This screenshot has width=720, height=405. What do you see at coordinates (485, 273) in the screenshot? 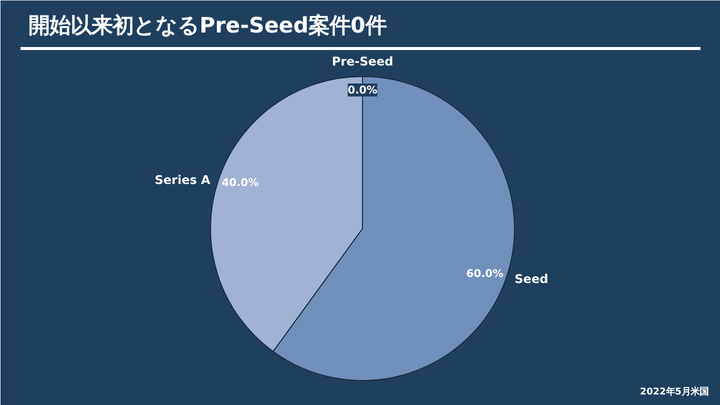
I see `data-label: 60.0%` at bounding box center [485, 273].